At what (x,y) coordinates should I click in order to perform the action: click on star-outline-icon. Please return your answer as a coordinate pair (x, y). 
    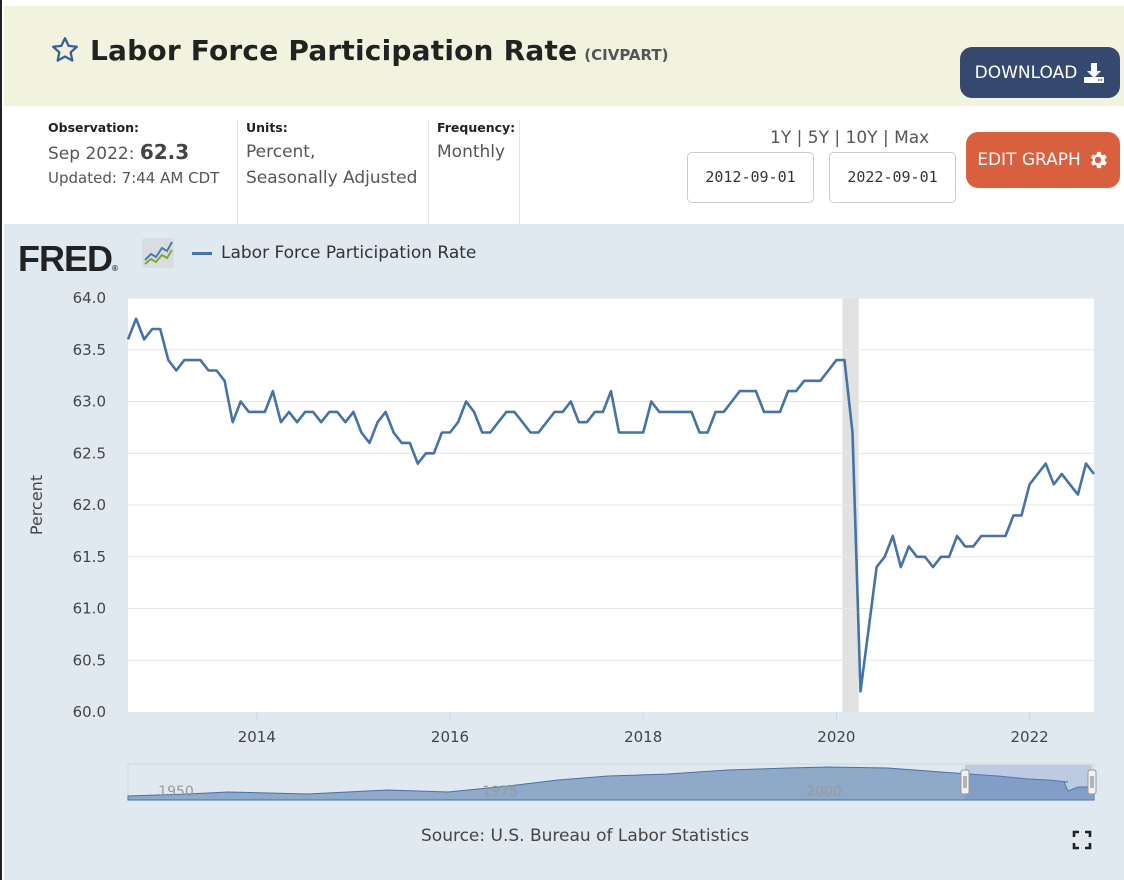
    Looking at the image, I should click on (65, 50).